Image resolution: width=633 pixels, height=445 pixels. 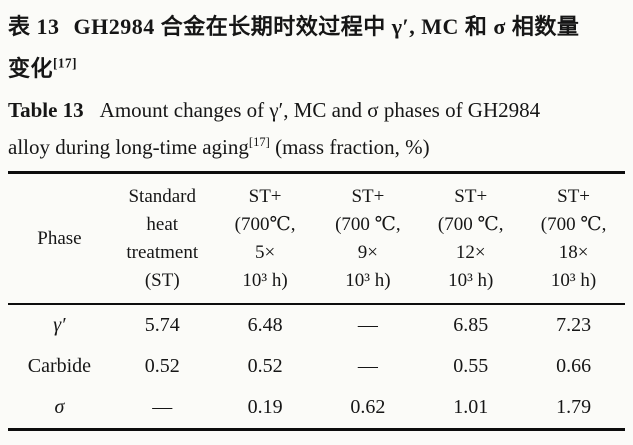 I want to click on header-line: 18×, so click(x=573, y=252).